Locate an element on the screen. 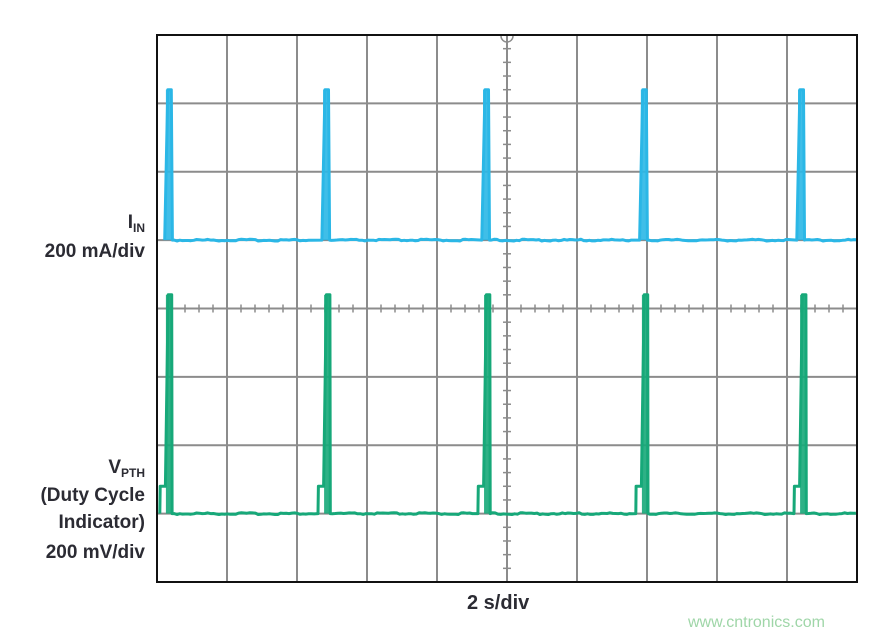 The width and height of the screenshot is (872, 640). iin-name: I is located at coordinates (130, 222).